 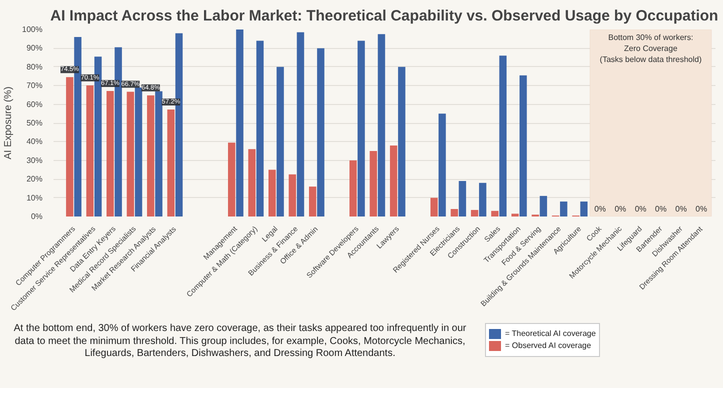 What do you see at coordinates (550, 334) in the screenshot?
I see `legend-label: = Theoretical AI coverage` at bounding box center [550, 334].